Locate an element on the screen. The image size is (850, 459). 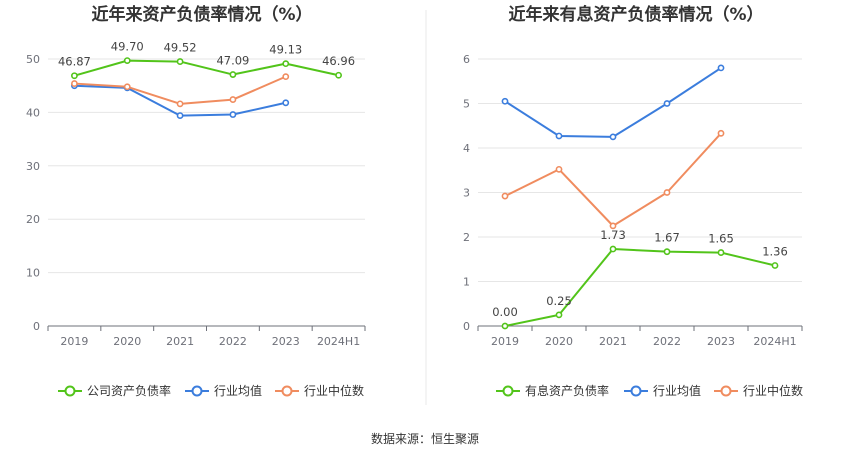
data-source: 数据来源：恒生聚源 is located at coordinates (425, 438).